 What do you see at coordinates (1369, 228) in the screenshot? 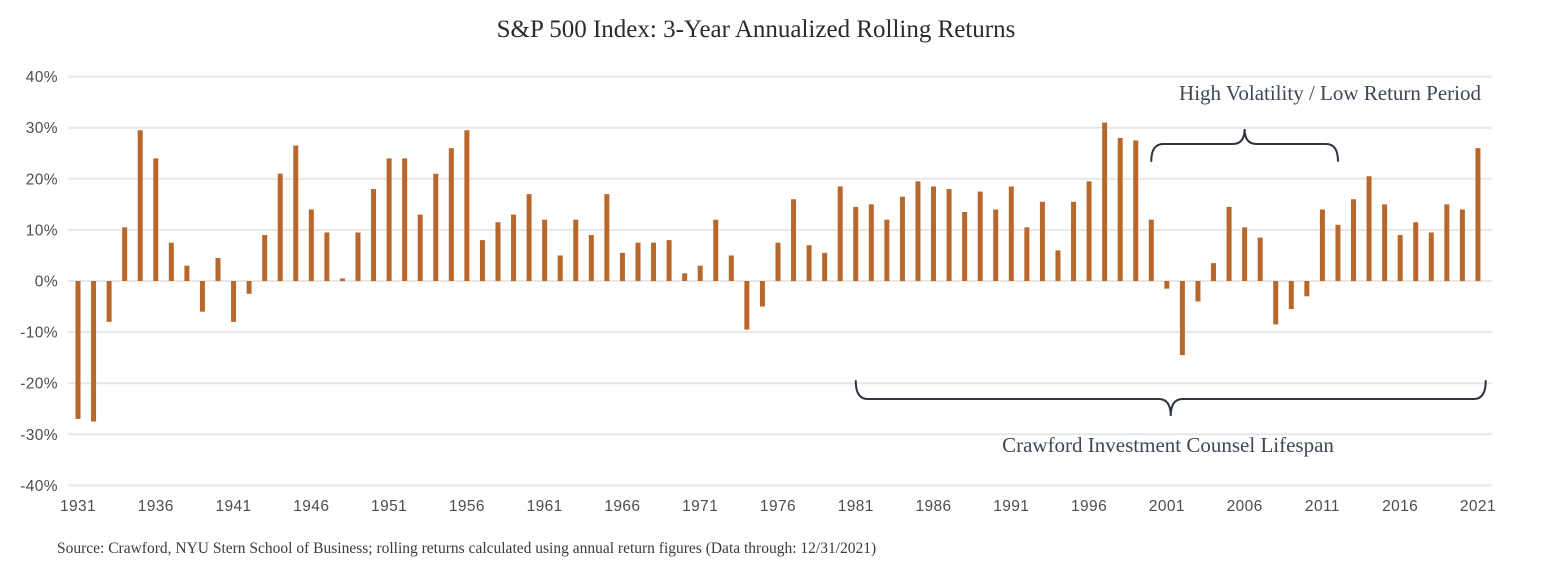
I see `bar-2014` at bounding box center [1369, 228].